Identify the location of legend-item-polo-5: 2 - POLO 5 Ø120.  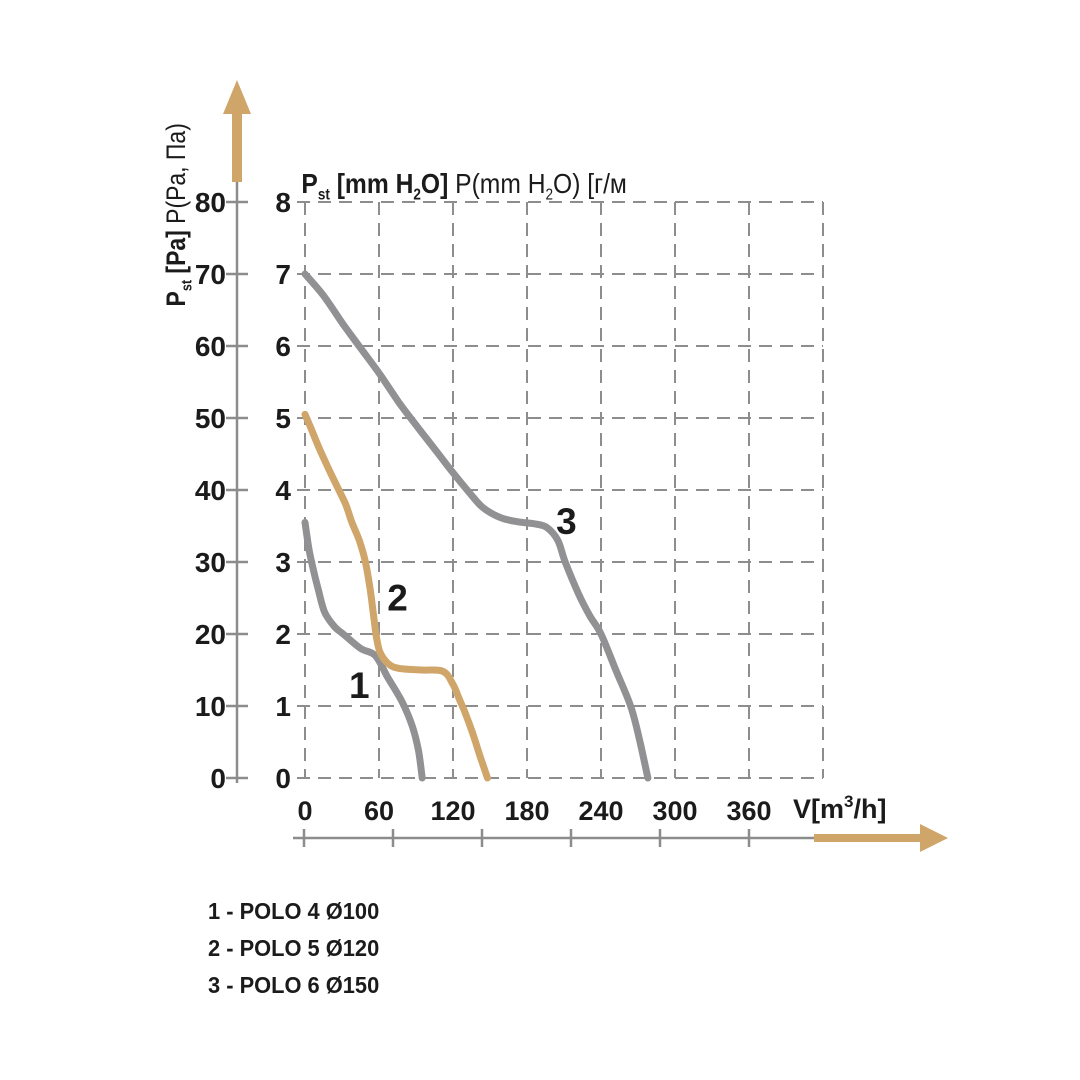
(294, 948).